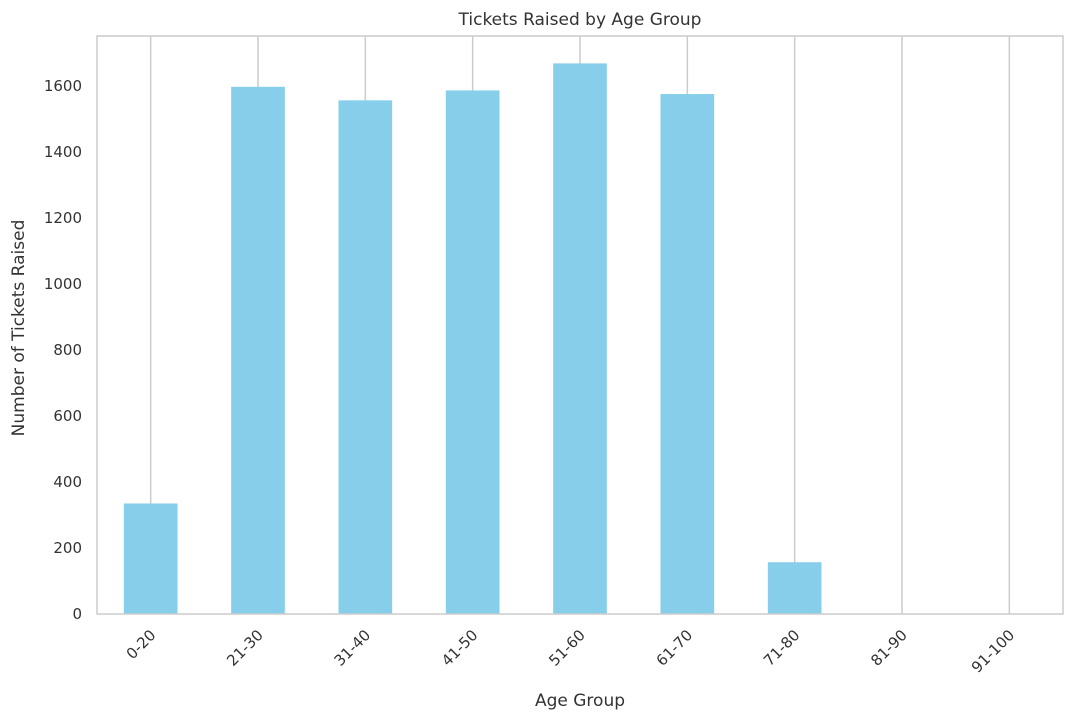 The width and height of the screenshot is (1073, 724). Describe the element at coordinates (63, 86) in the screenshot. I see `y-tick-label-1600: 1600` at that location.